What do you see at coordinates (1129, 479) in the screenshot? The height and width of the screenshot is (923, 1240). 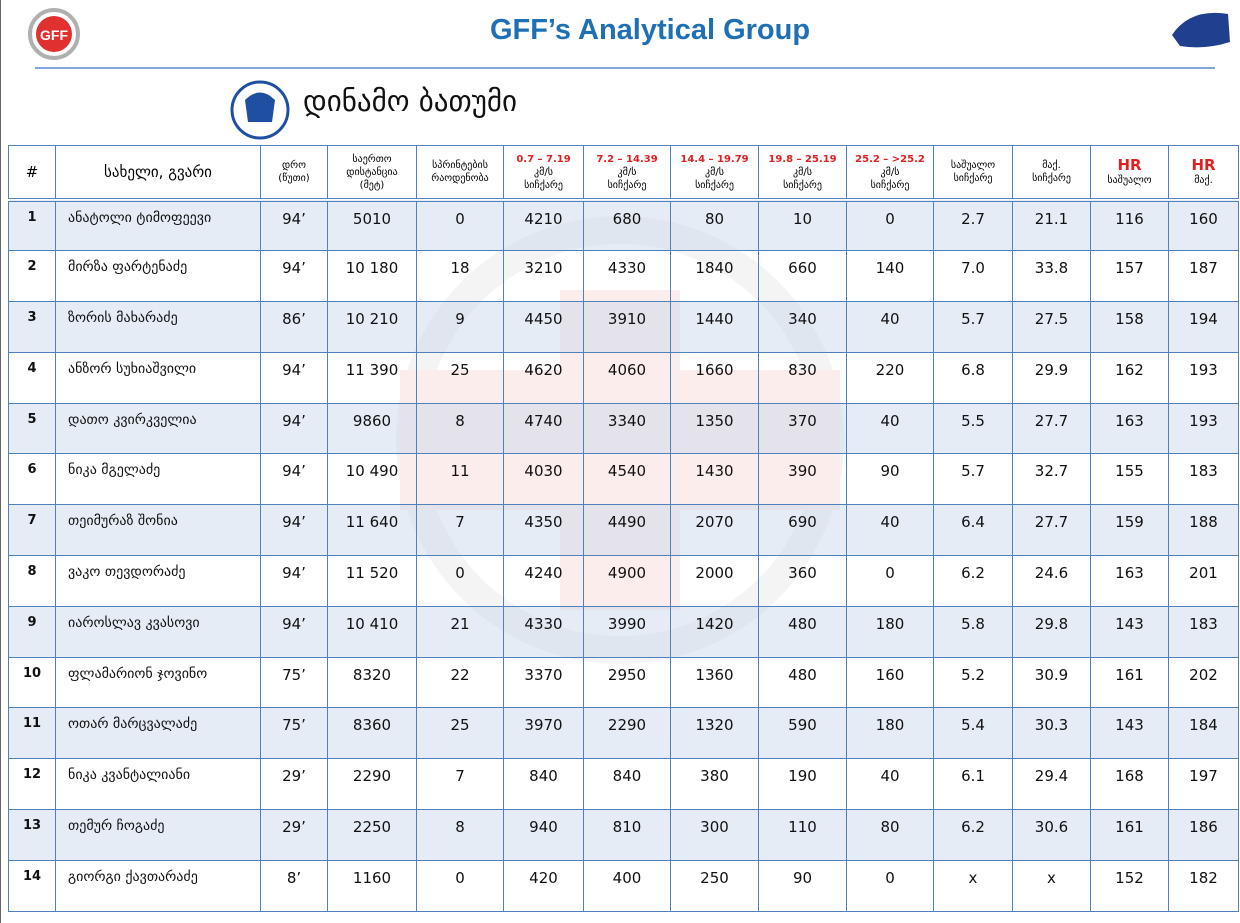 I see `cell: 155` at bounding box center [1129, 479].